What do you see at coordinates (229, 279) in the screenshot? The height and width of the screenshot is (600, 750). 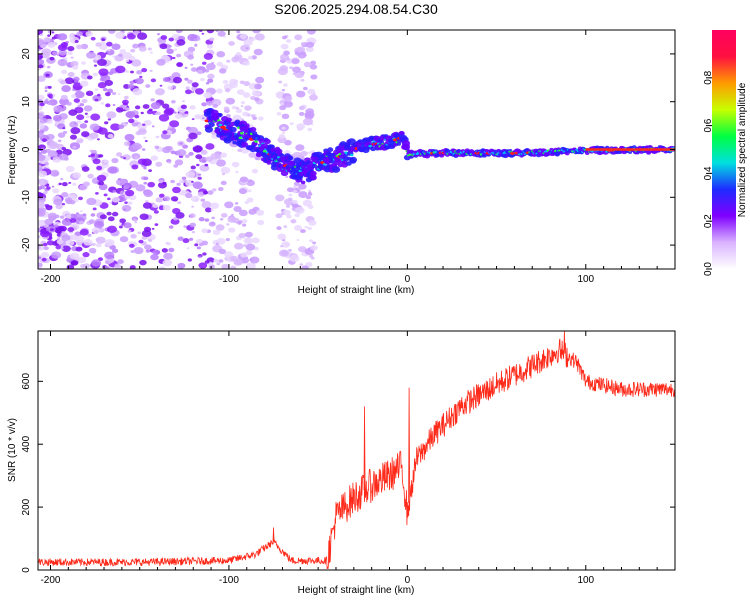 I see `x-tick-label: -100` at bounding box center [229, 279].